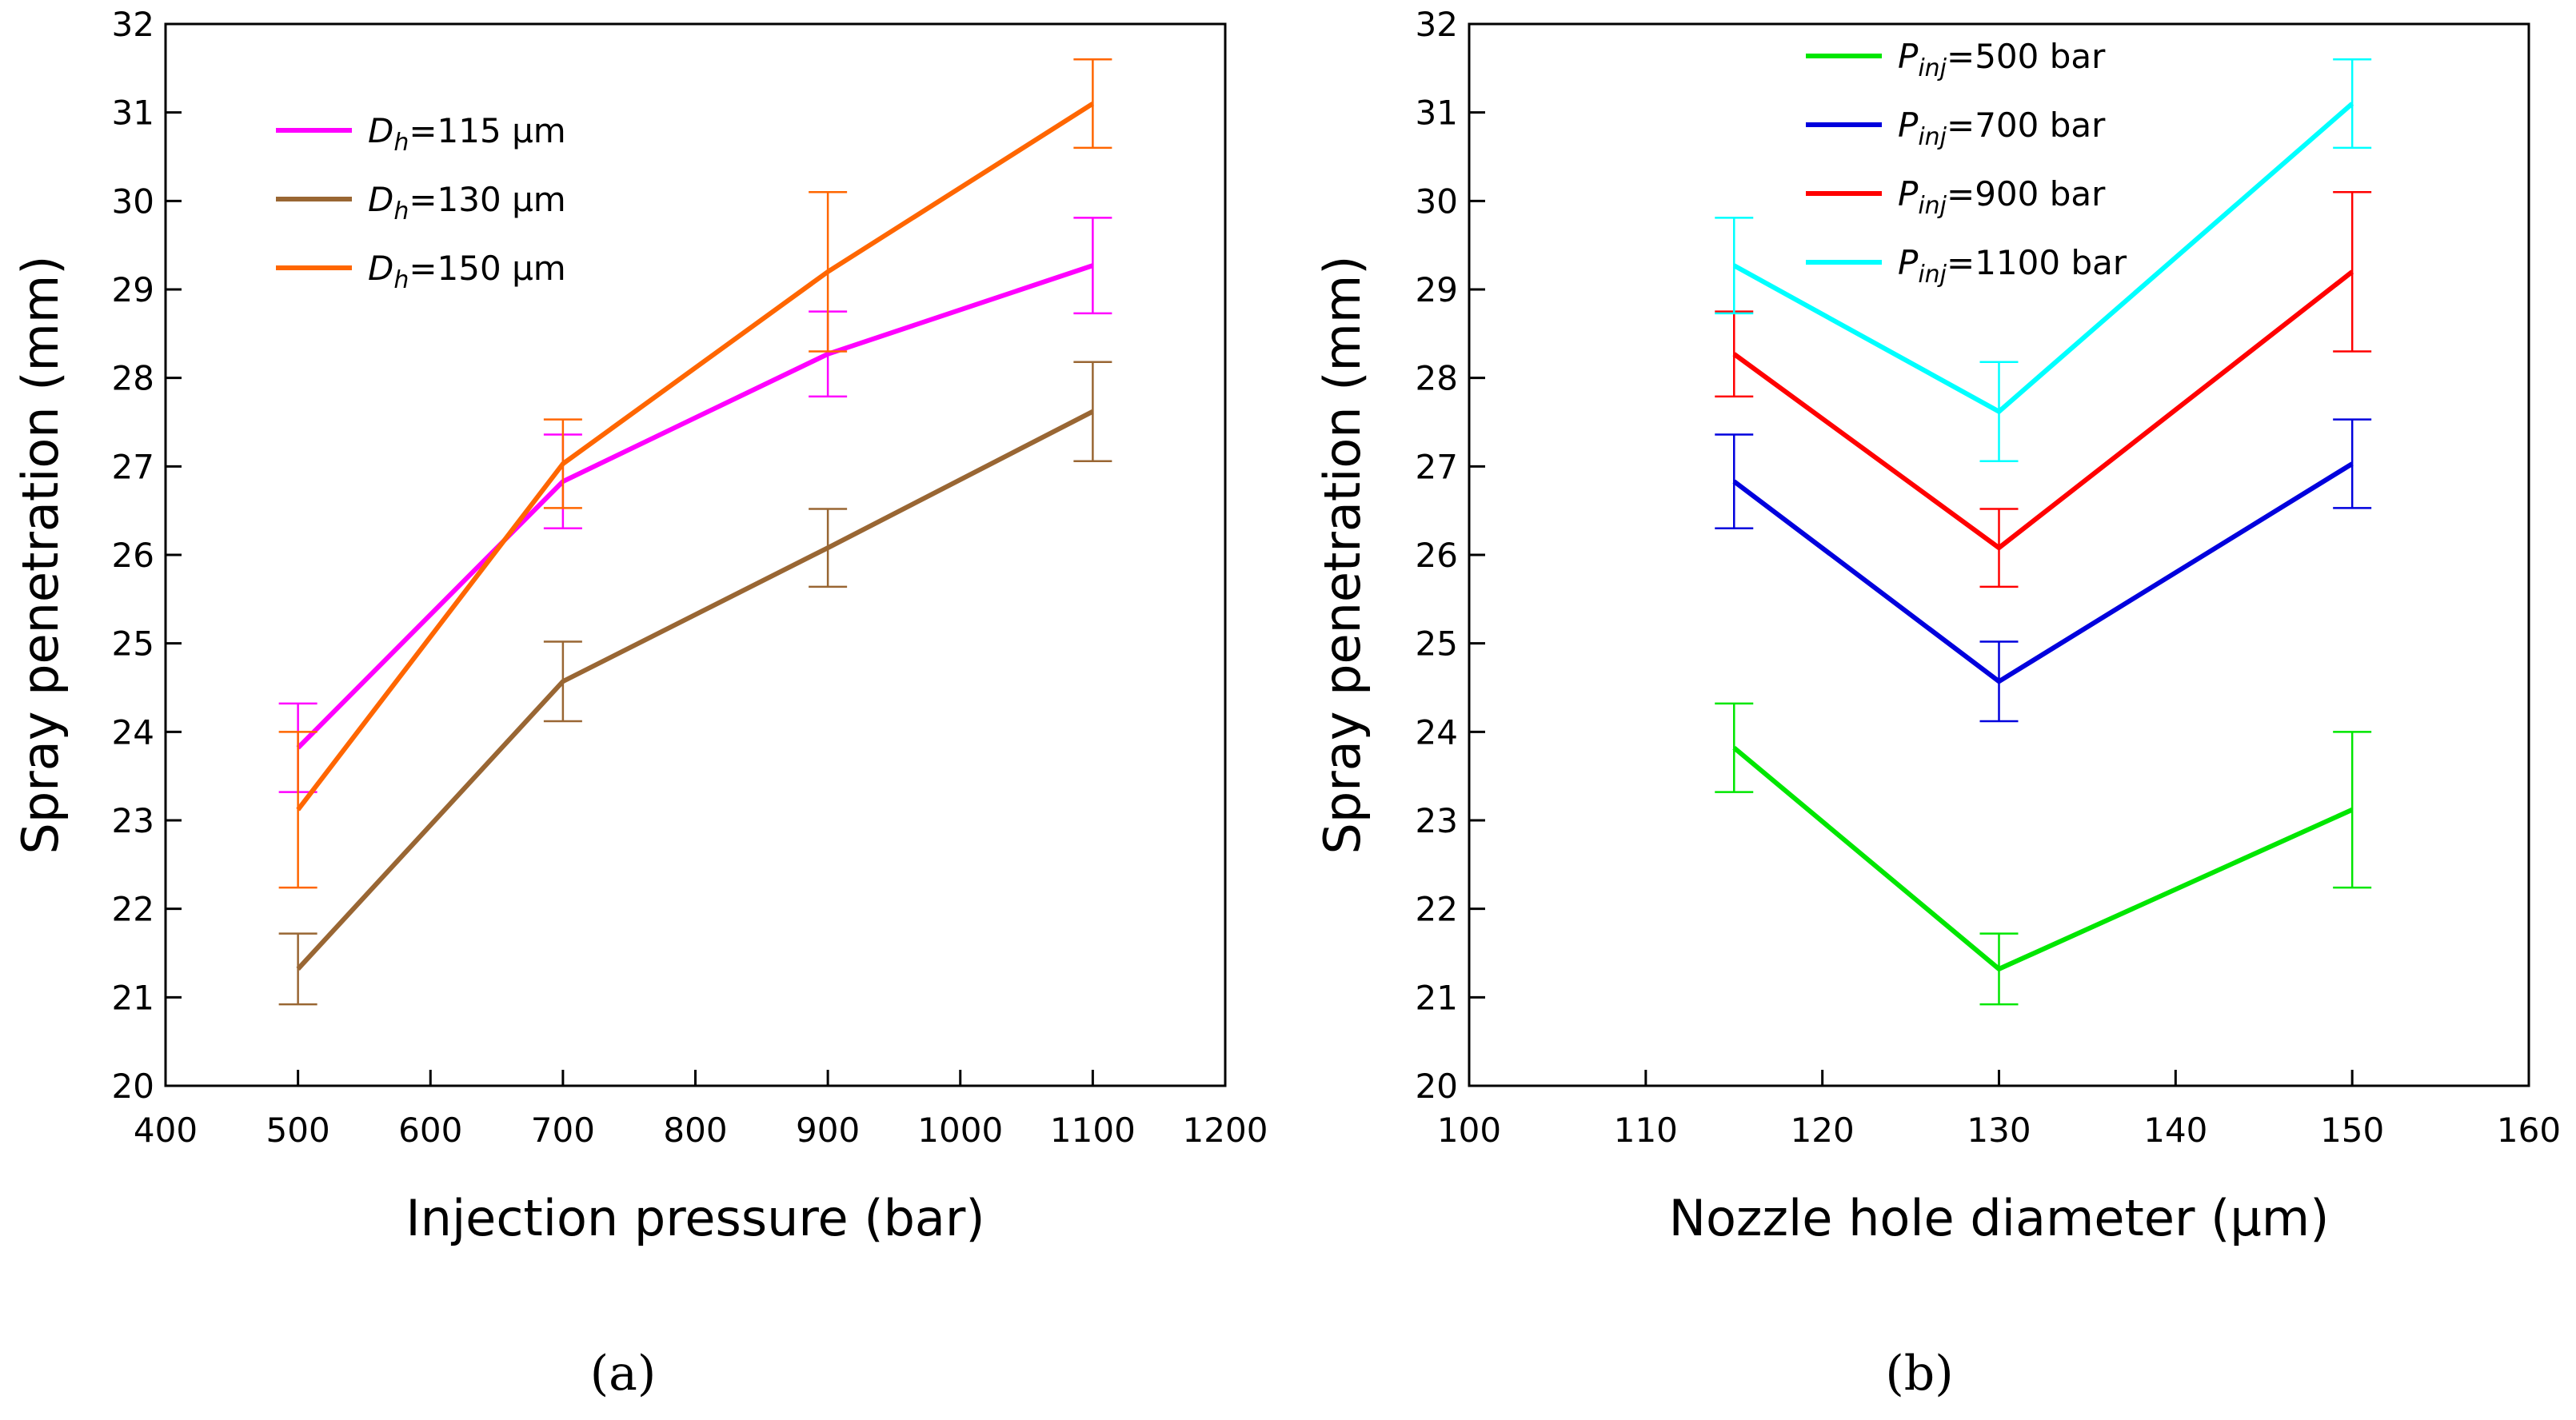 This screenshot has width=2576, height=1420. I want to click on legend-label: Dh=130 μm, so click(467, 203).